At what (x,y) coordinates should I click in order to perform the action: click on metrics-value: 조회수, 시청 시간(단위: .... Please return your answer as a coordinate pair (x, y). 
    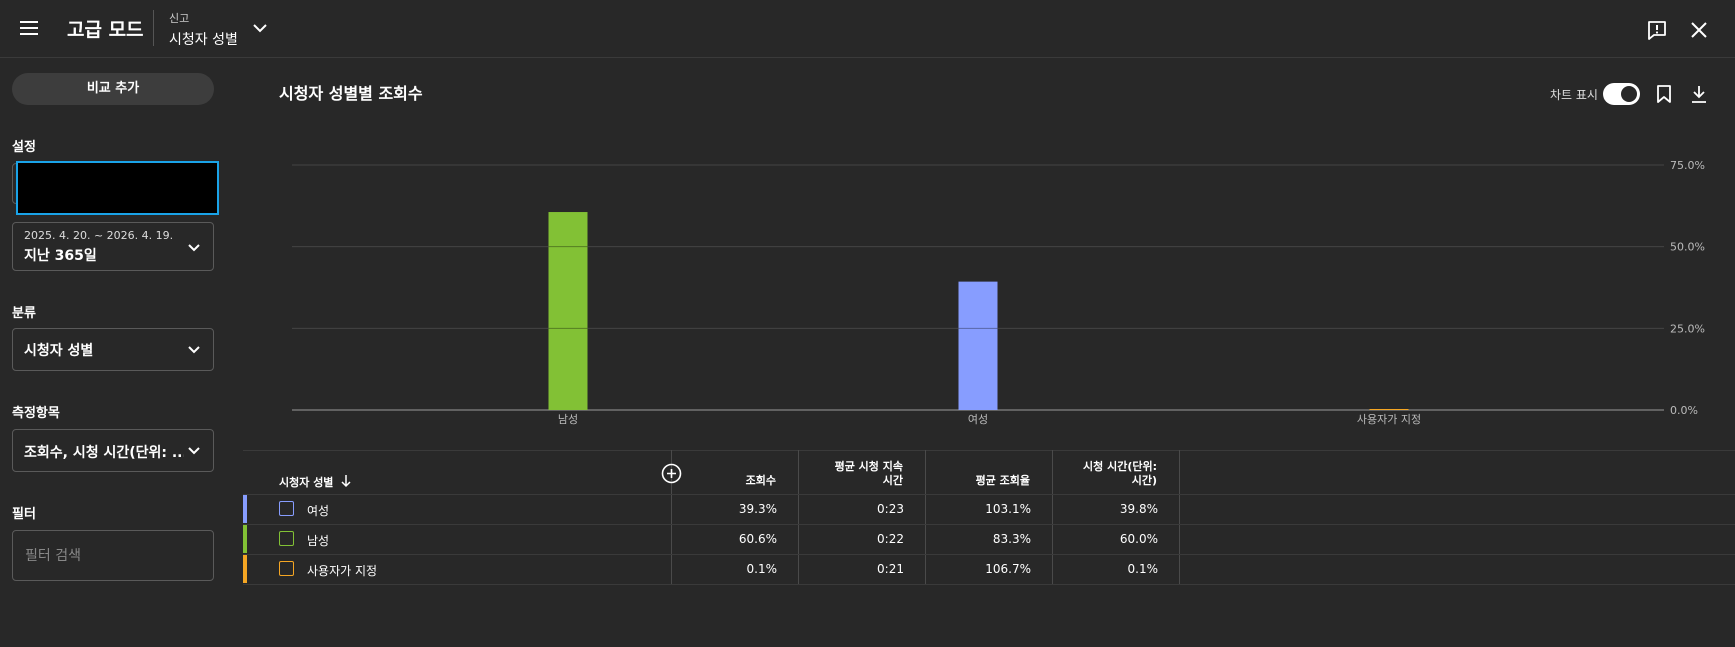
    Looking at the image, I should click on (104, 453).